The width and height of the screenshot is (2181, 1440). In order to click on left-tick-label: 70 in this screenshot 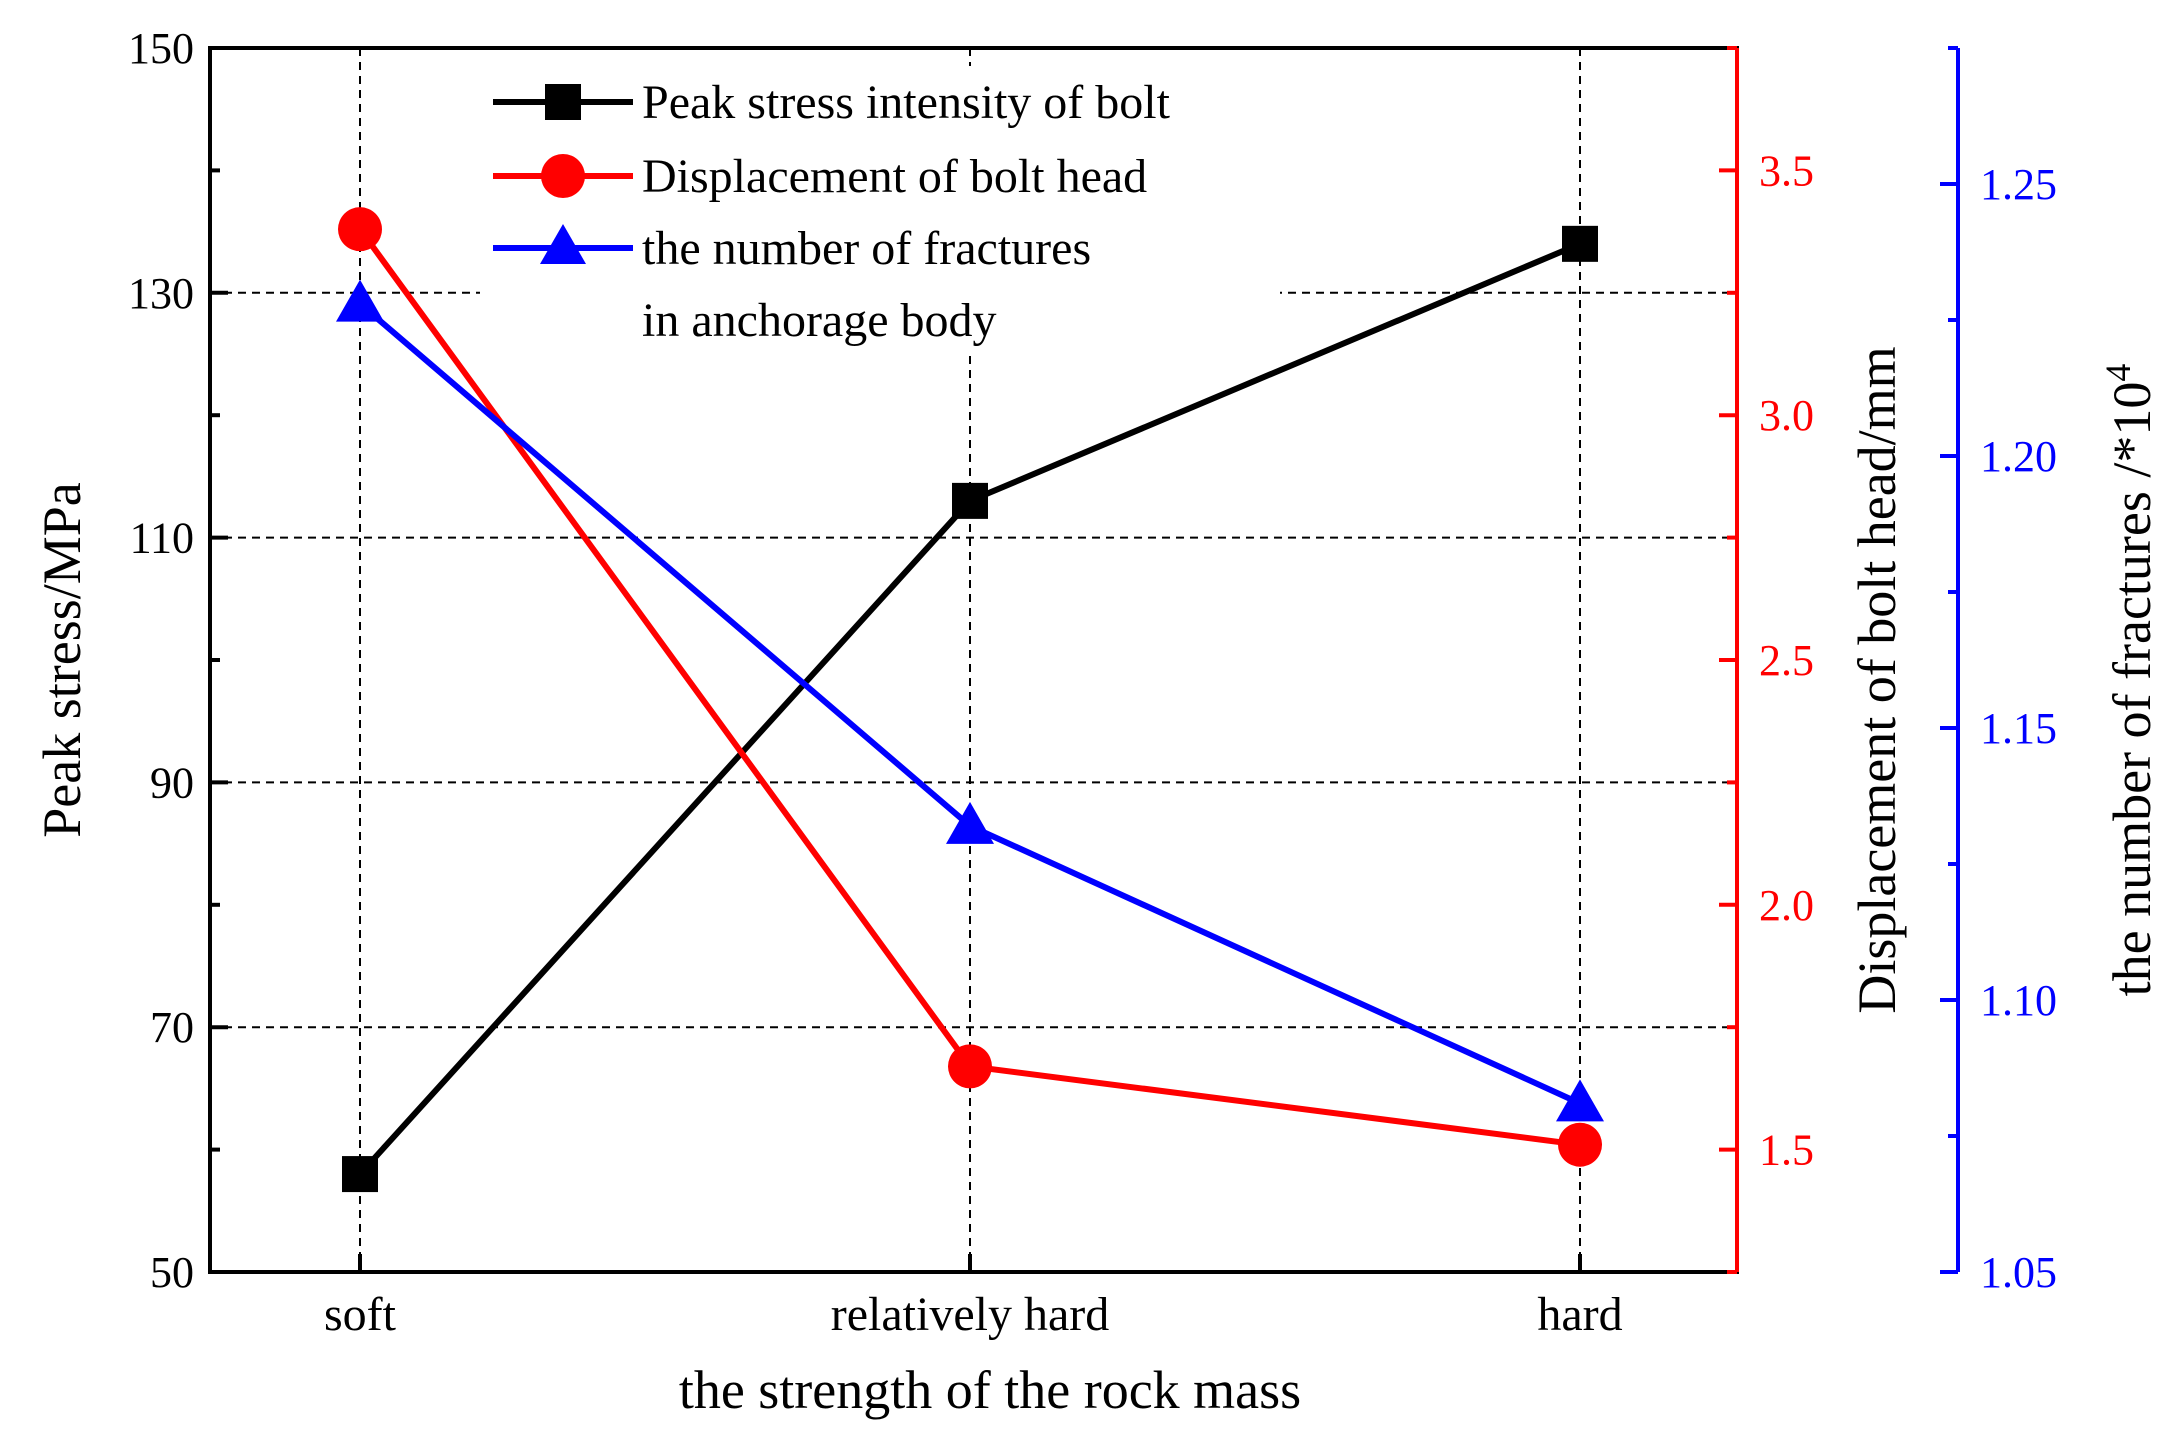, I will do `click(172, 1027)`.